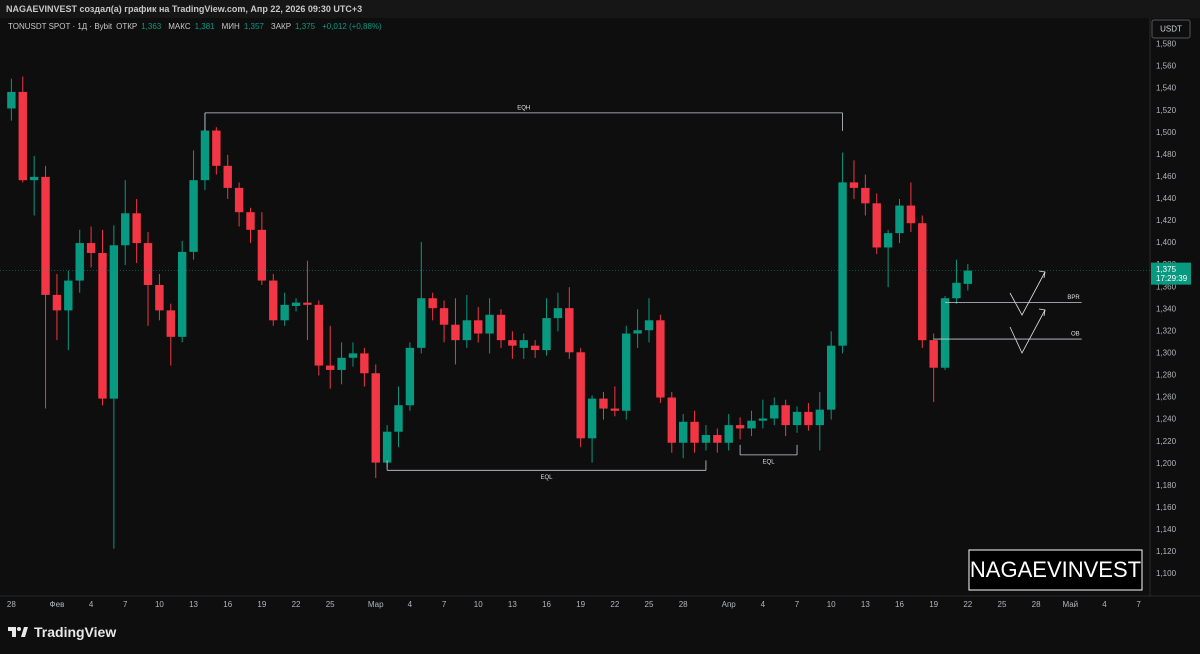  What do you see at coordinates (1166, 441) in the screenshot?
I see `y-tick-label: 1,220` at bounding box center [1166, 441].